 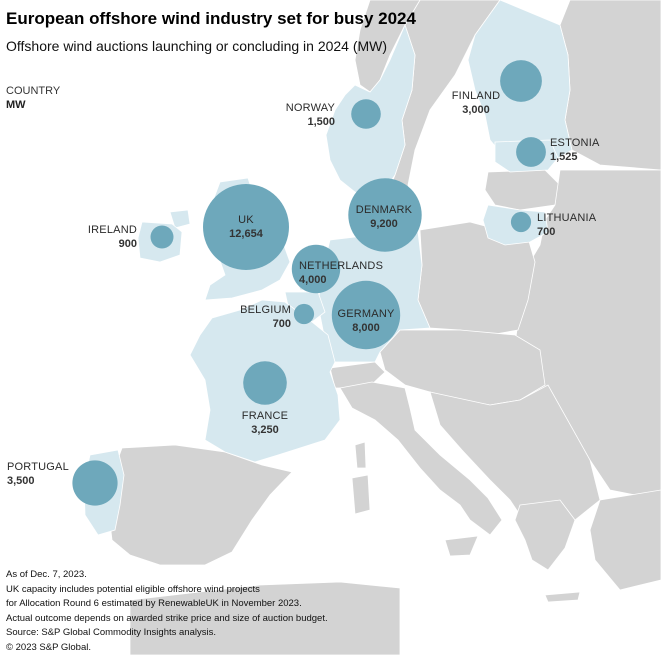 I want to click on country-mw: 900, so click(x=127, y=244).